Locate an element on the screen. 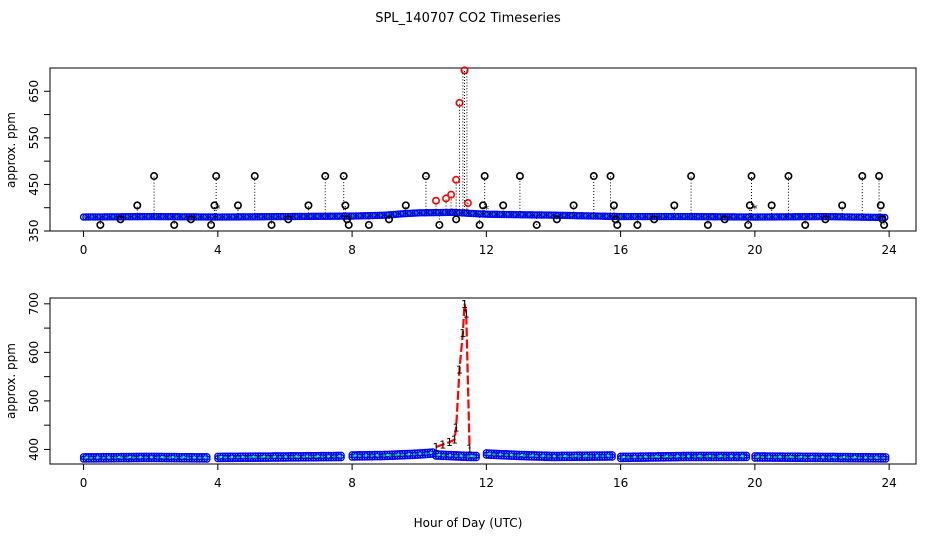 This screenshot has height=540, width=936. lower-flagged-line is located at coordinates (453, 376).